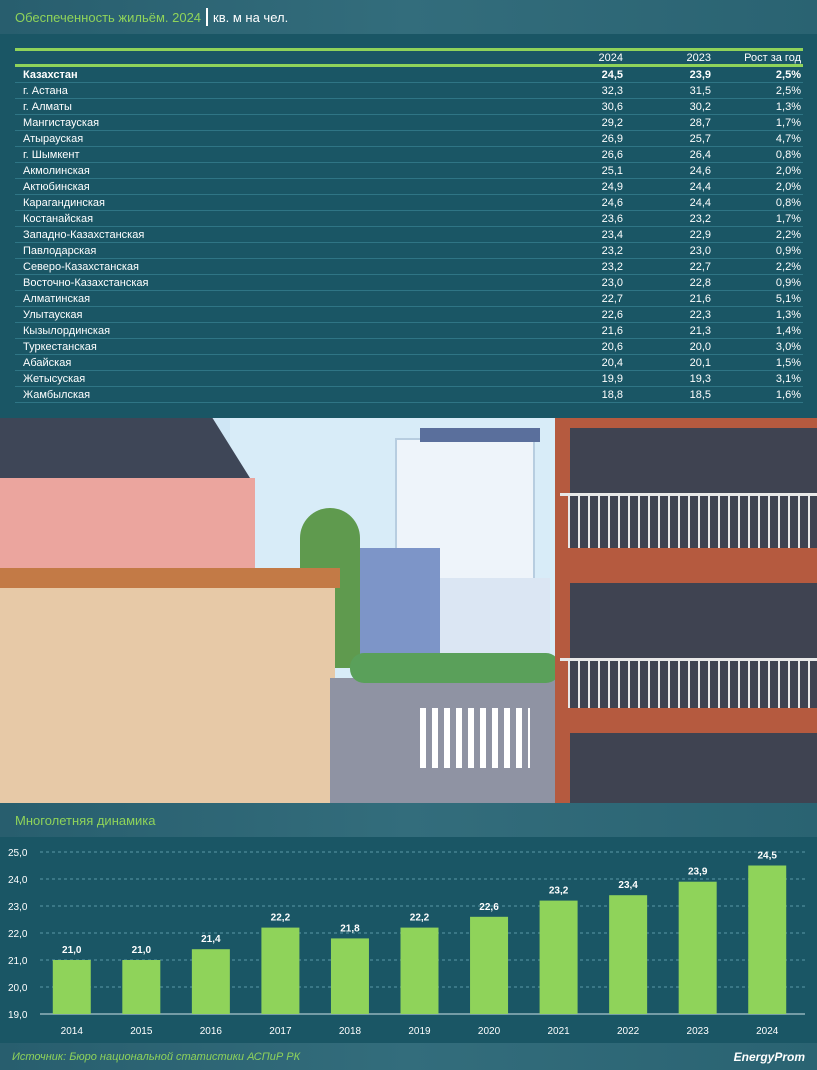  Describe the element at coordinates (700, 282) in the screenshot. I see `value-2023: 22,8` at that location.